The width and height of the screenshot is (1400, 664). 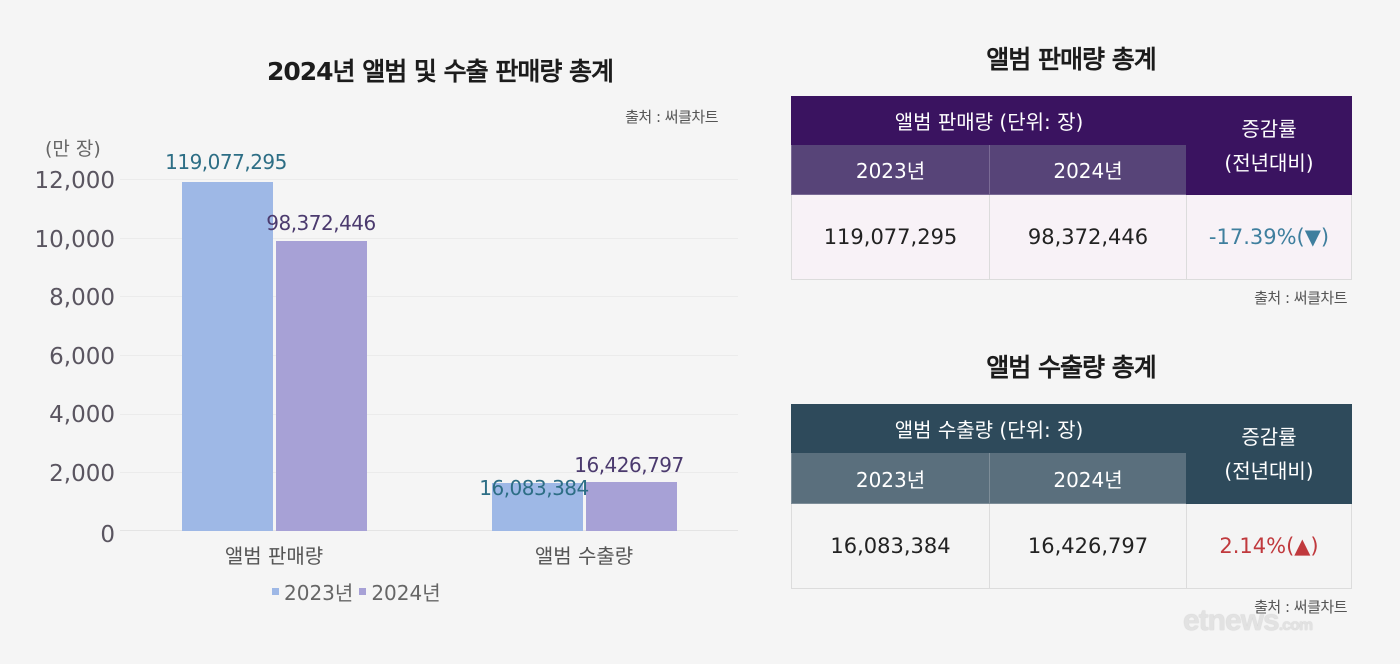 What do you see at coordinates (107, 535) in the screenshot?
I see `y-tick: 0` at bounding box center [107, 535].